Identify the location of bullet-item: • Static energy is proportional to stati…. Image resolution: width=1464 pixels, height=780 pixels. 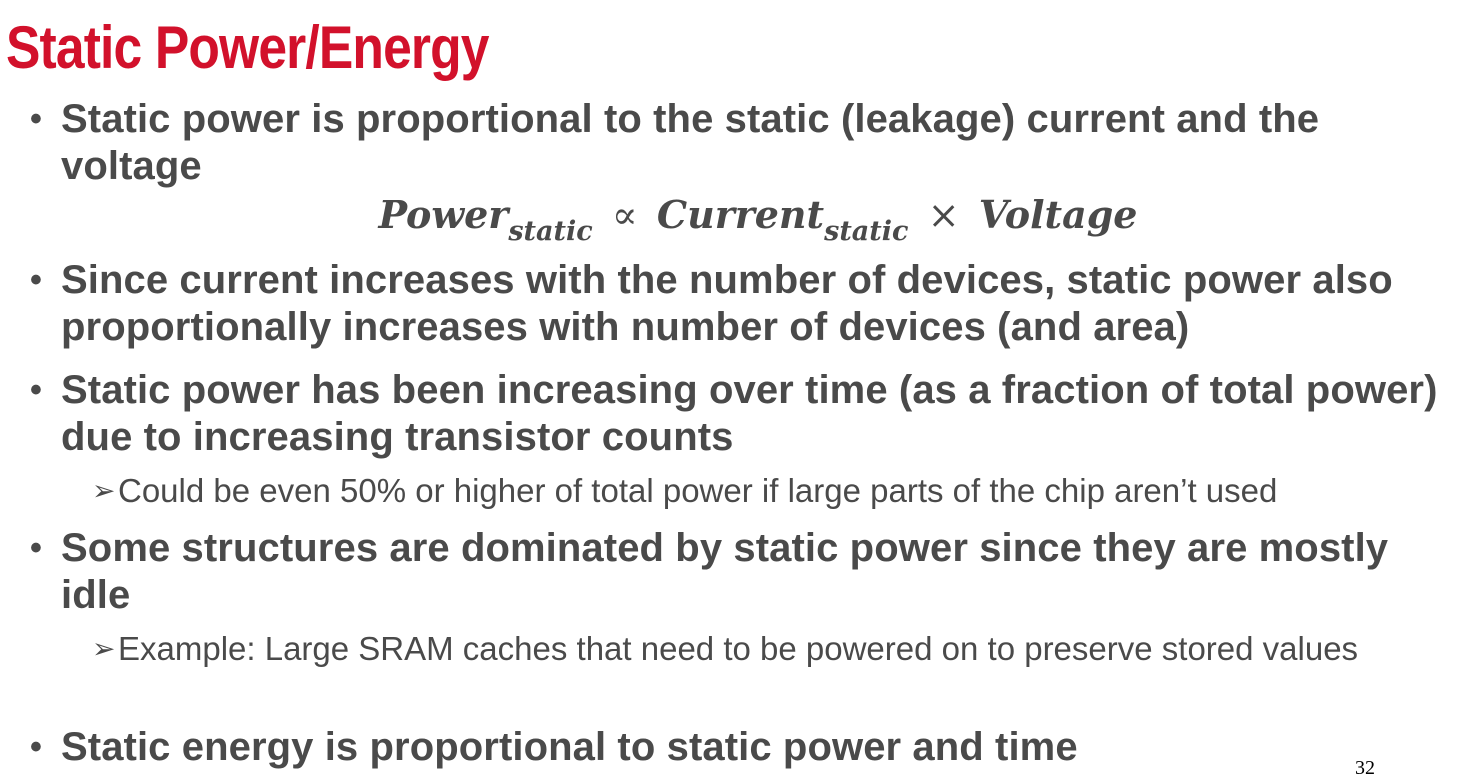
(740, 747).